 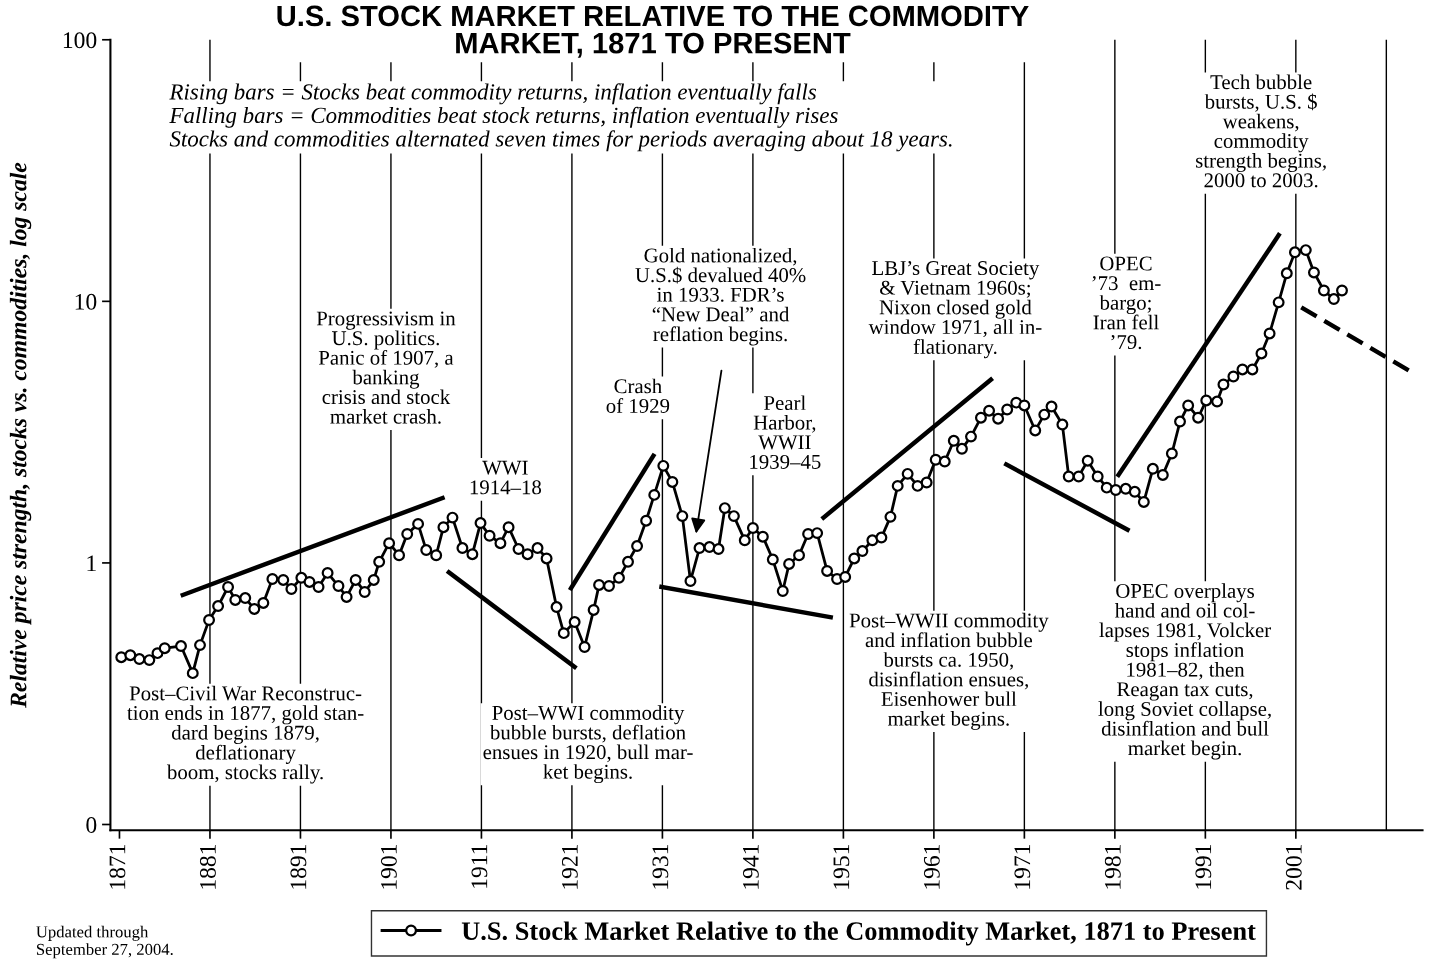 I want to click on text: Rising bars = Stocks beat commodity returns, inflation eventually falls Falling bars = Commodities beat stock returns, inflation eventually rises Stocks and commodities alternated seven times for periods averaging about 18 years., so click(x=560, y=117).